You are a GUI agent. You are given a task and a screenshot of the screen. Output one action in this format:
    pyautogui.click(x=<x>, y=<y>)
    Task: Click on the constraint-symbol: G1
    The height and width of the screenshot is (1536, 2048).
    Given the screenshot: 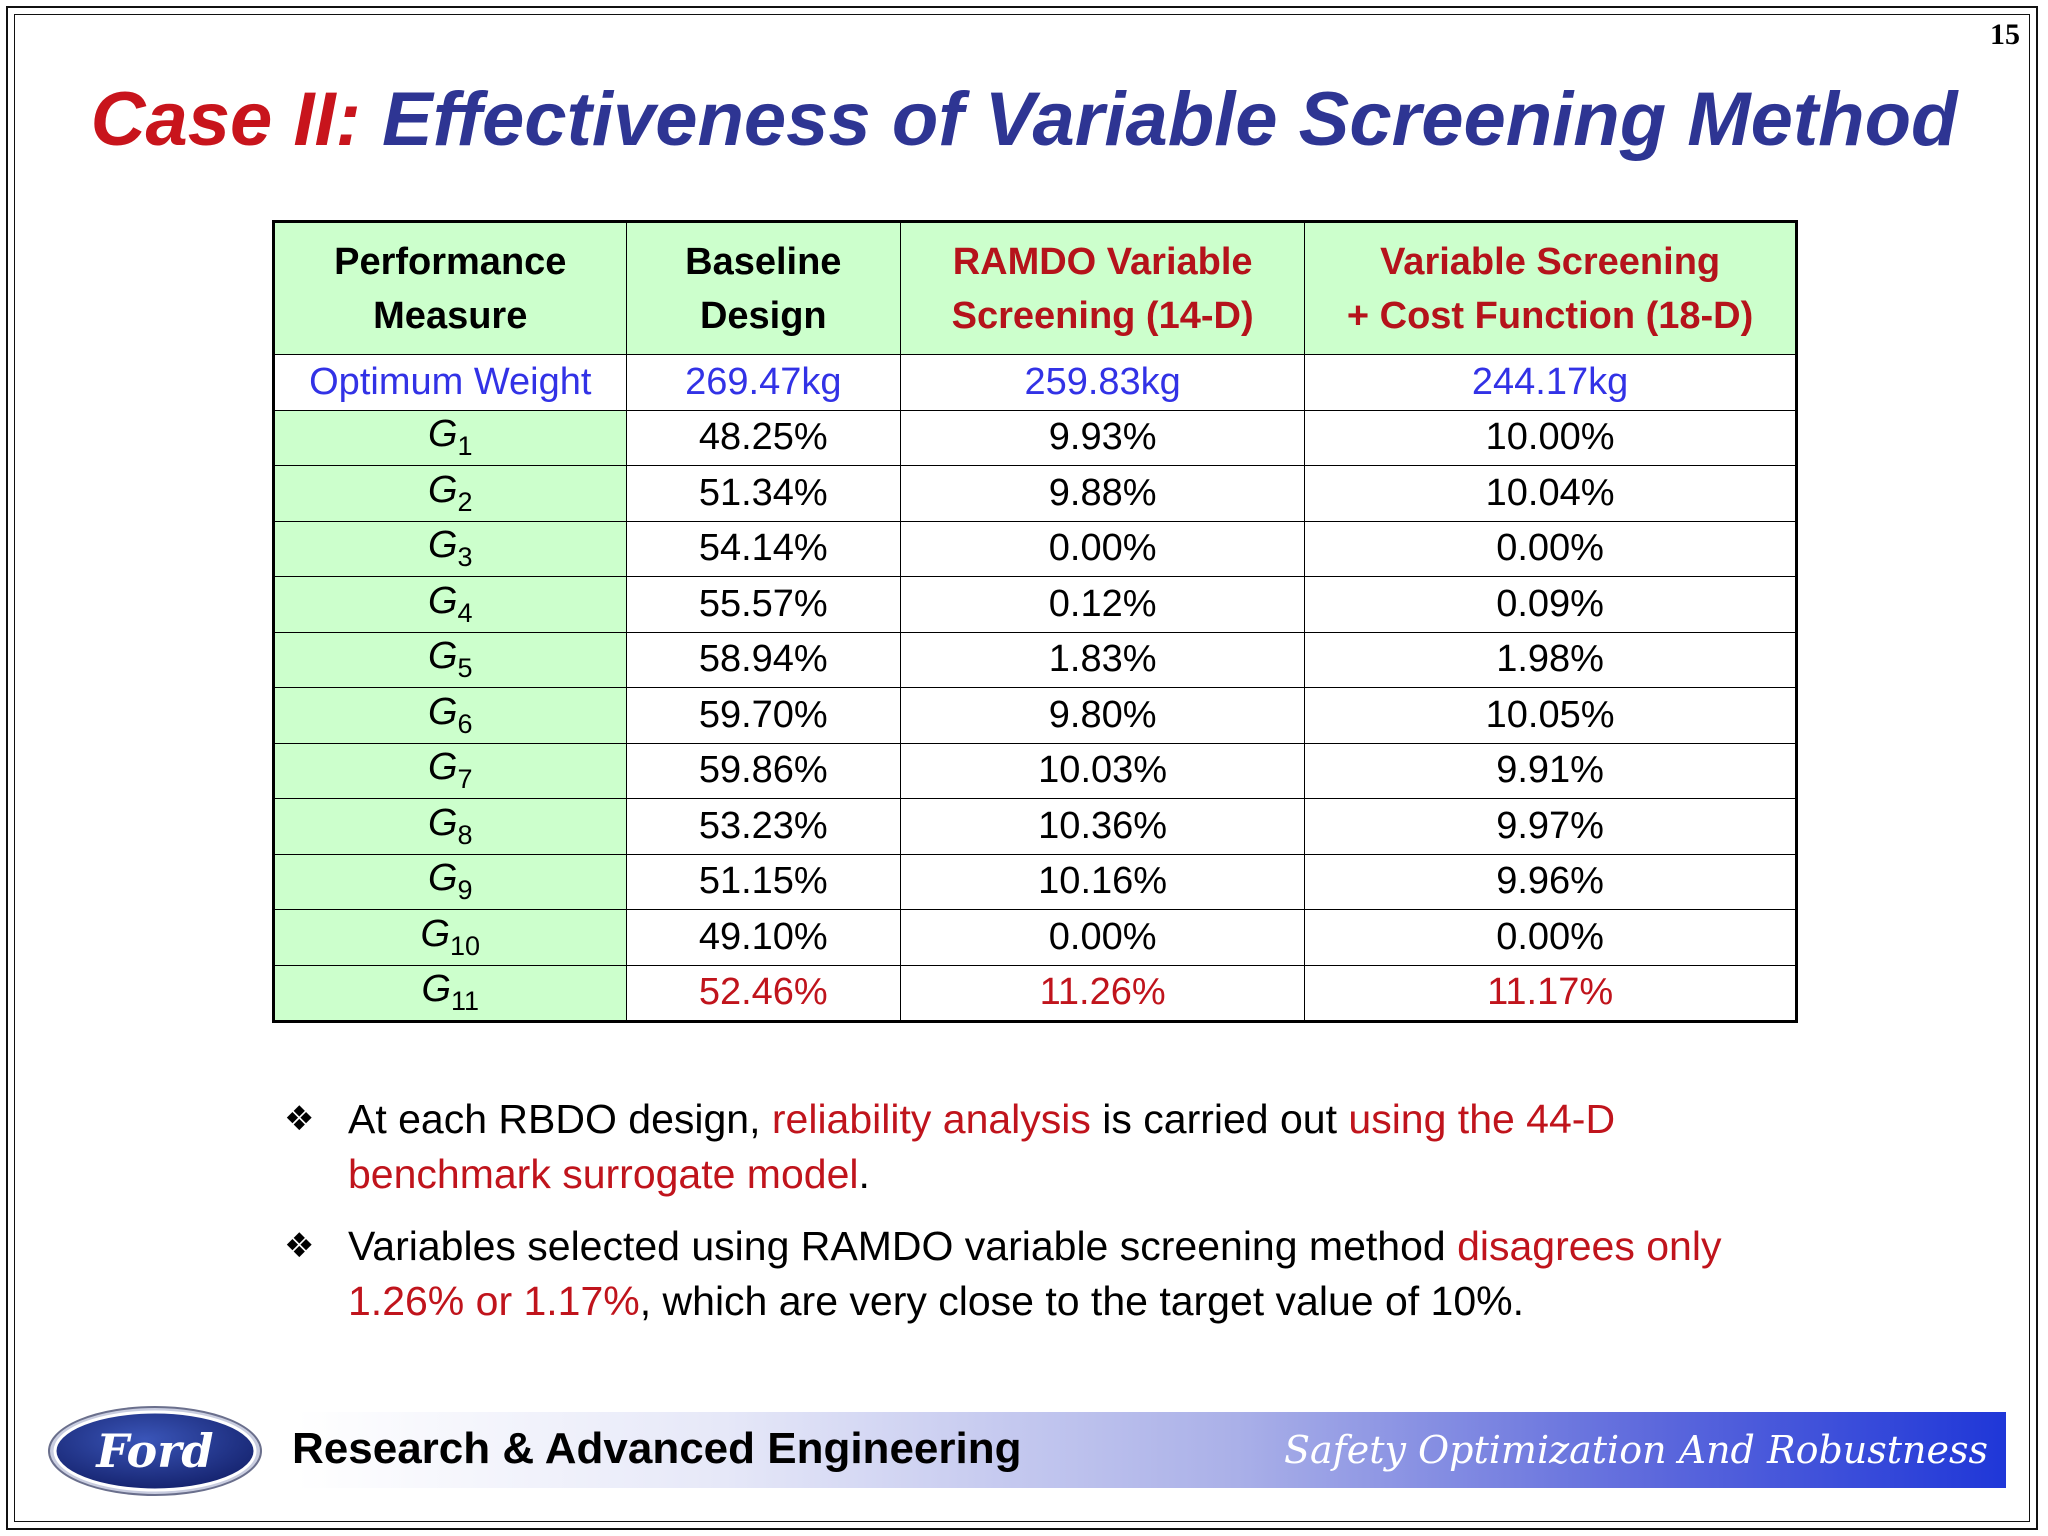 What is the action you would take?
    pyautogui.click(x=450, y=437)
    